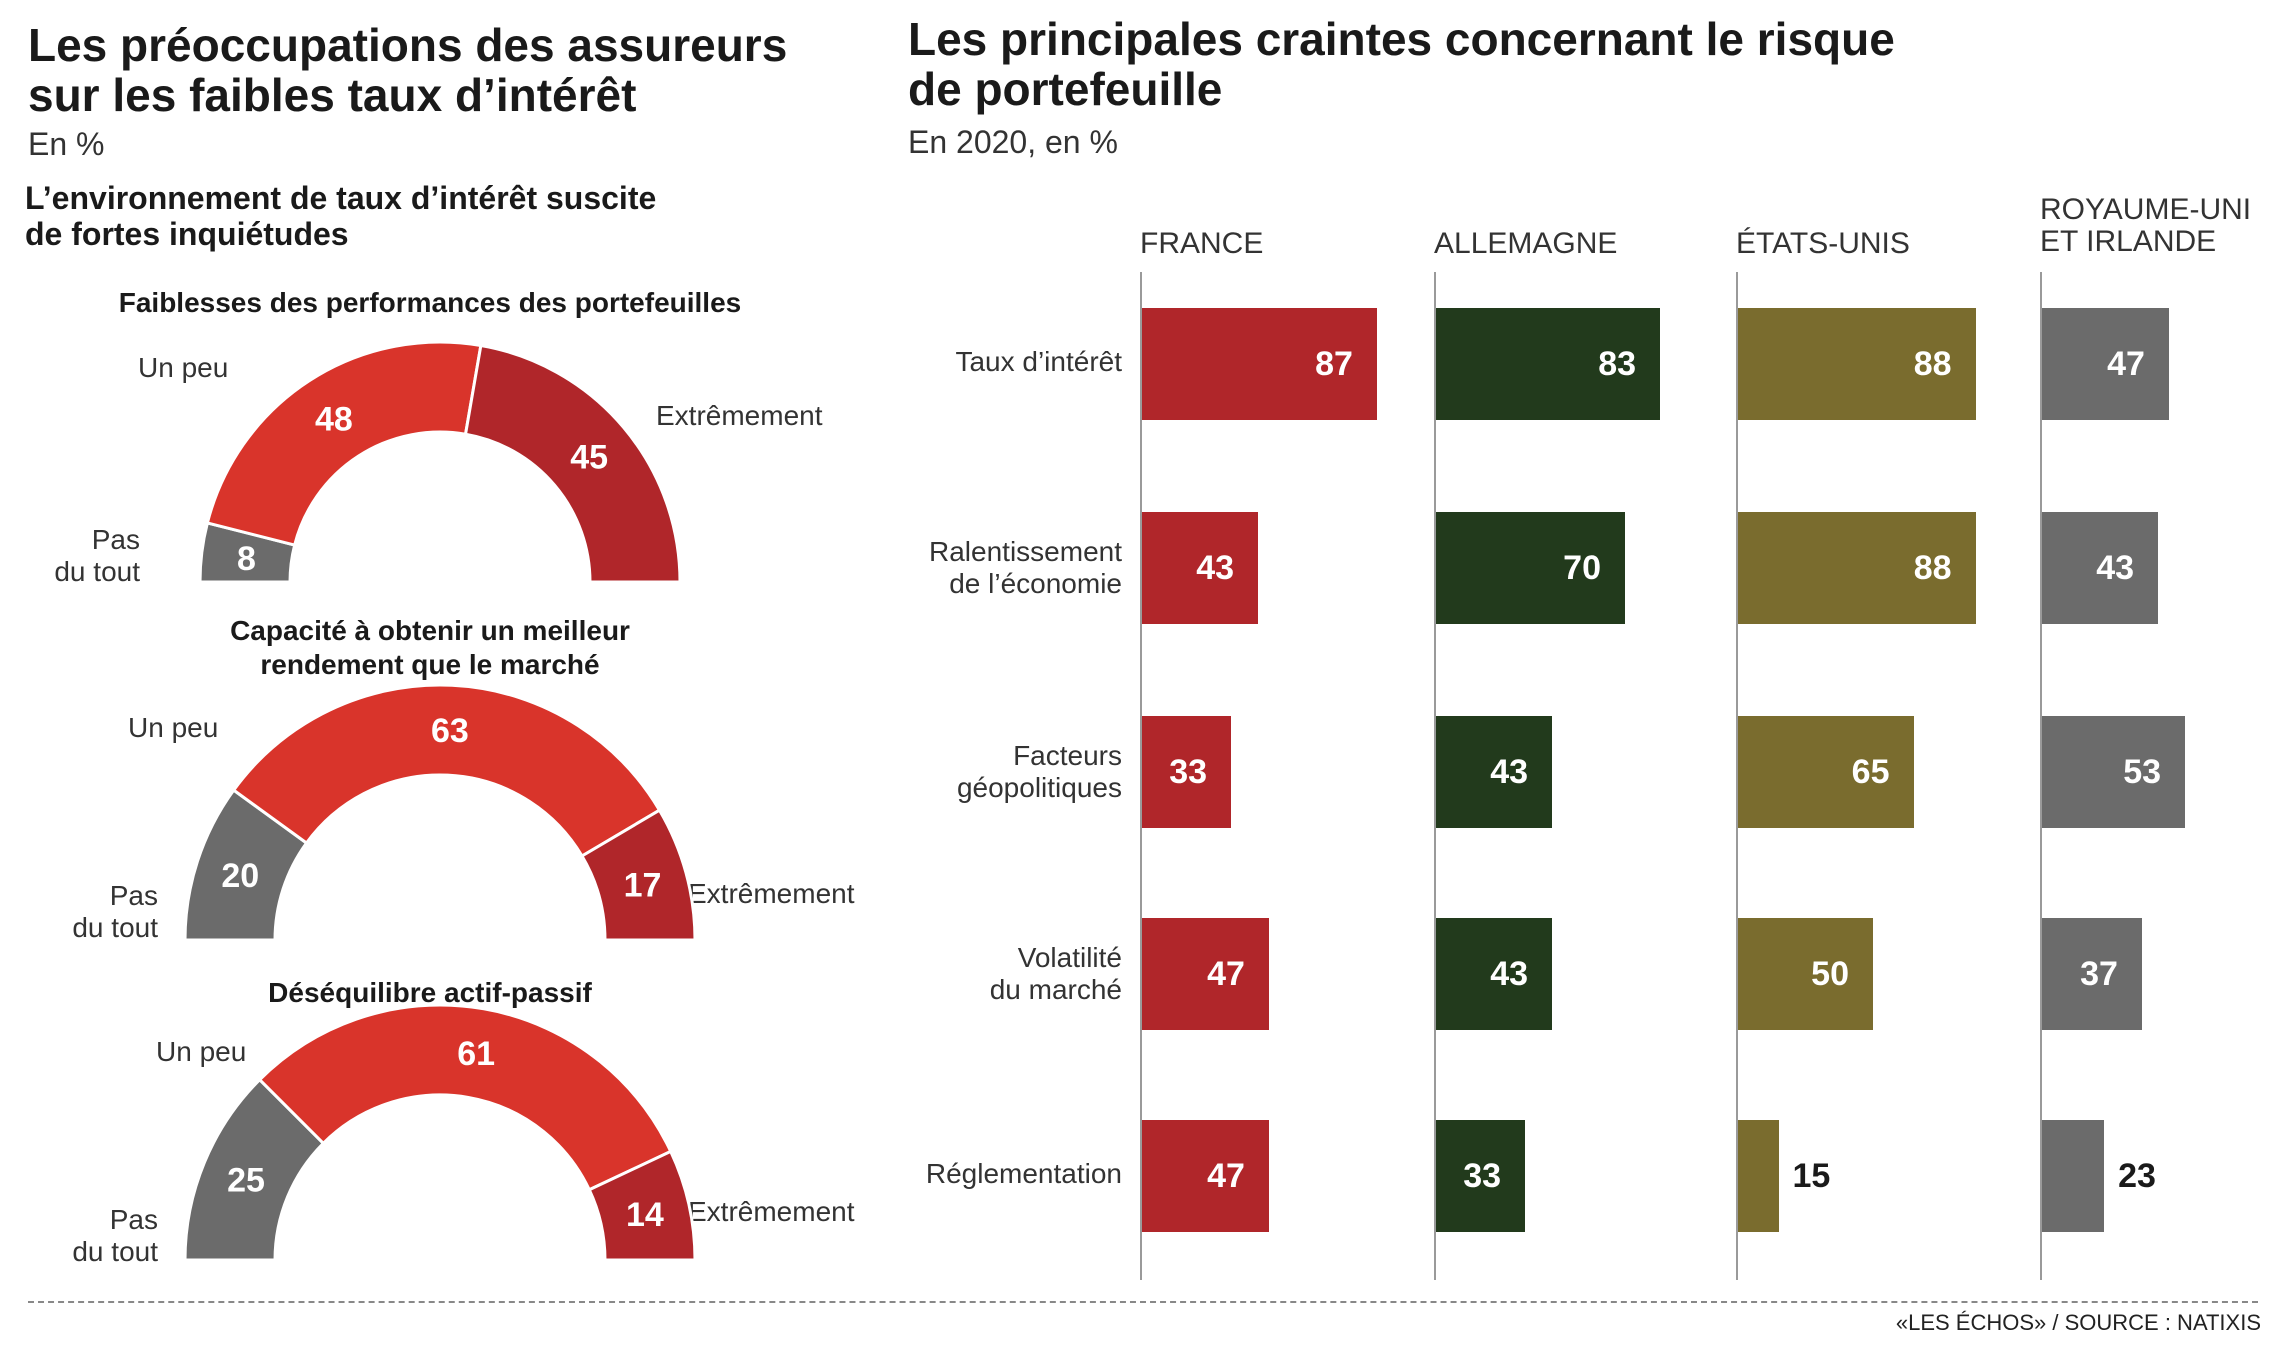 The image size is (2273, 1347). What do you see at coordinates (1202, 243) in the screenshot?
I see `country-header-1-line1: FRANCE` at bounding box center [1202, 243].